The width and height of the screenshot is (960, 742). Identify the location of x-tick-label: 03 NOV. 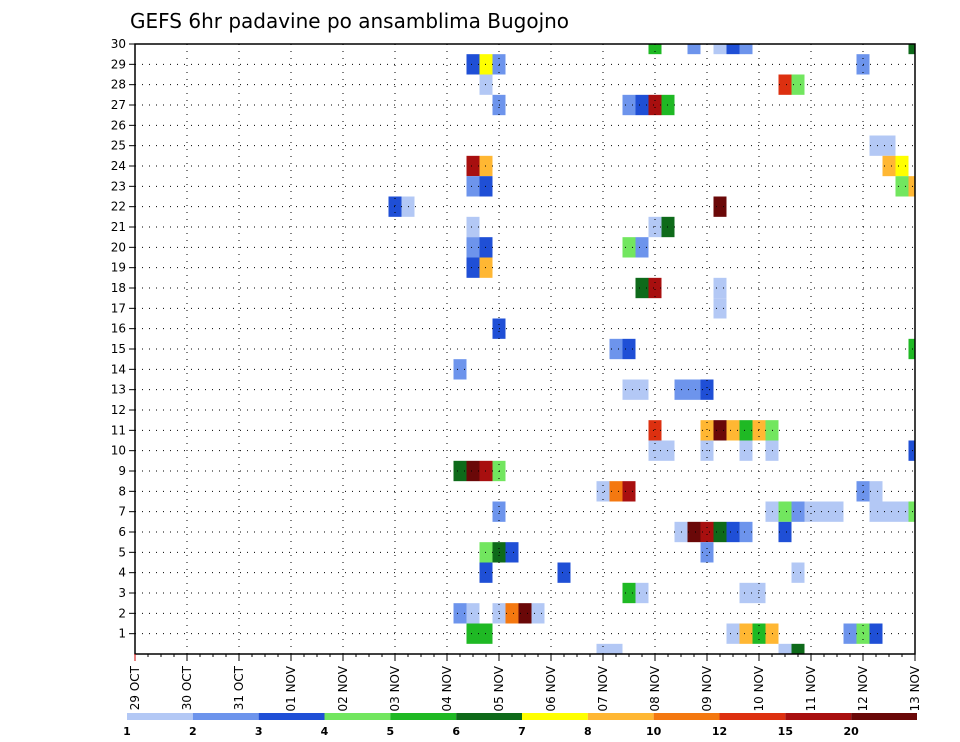
(395, 688).